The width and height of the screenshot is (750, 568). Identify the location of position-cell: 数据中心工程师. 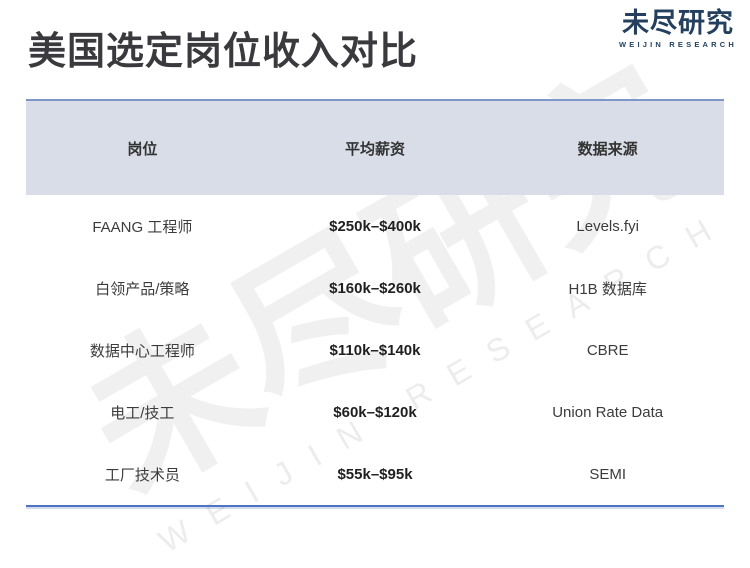
(142, 351).